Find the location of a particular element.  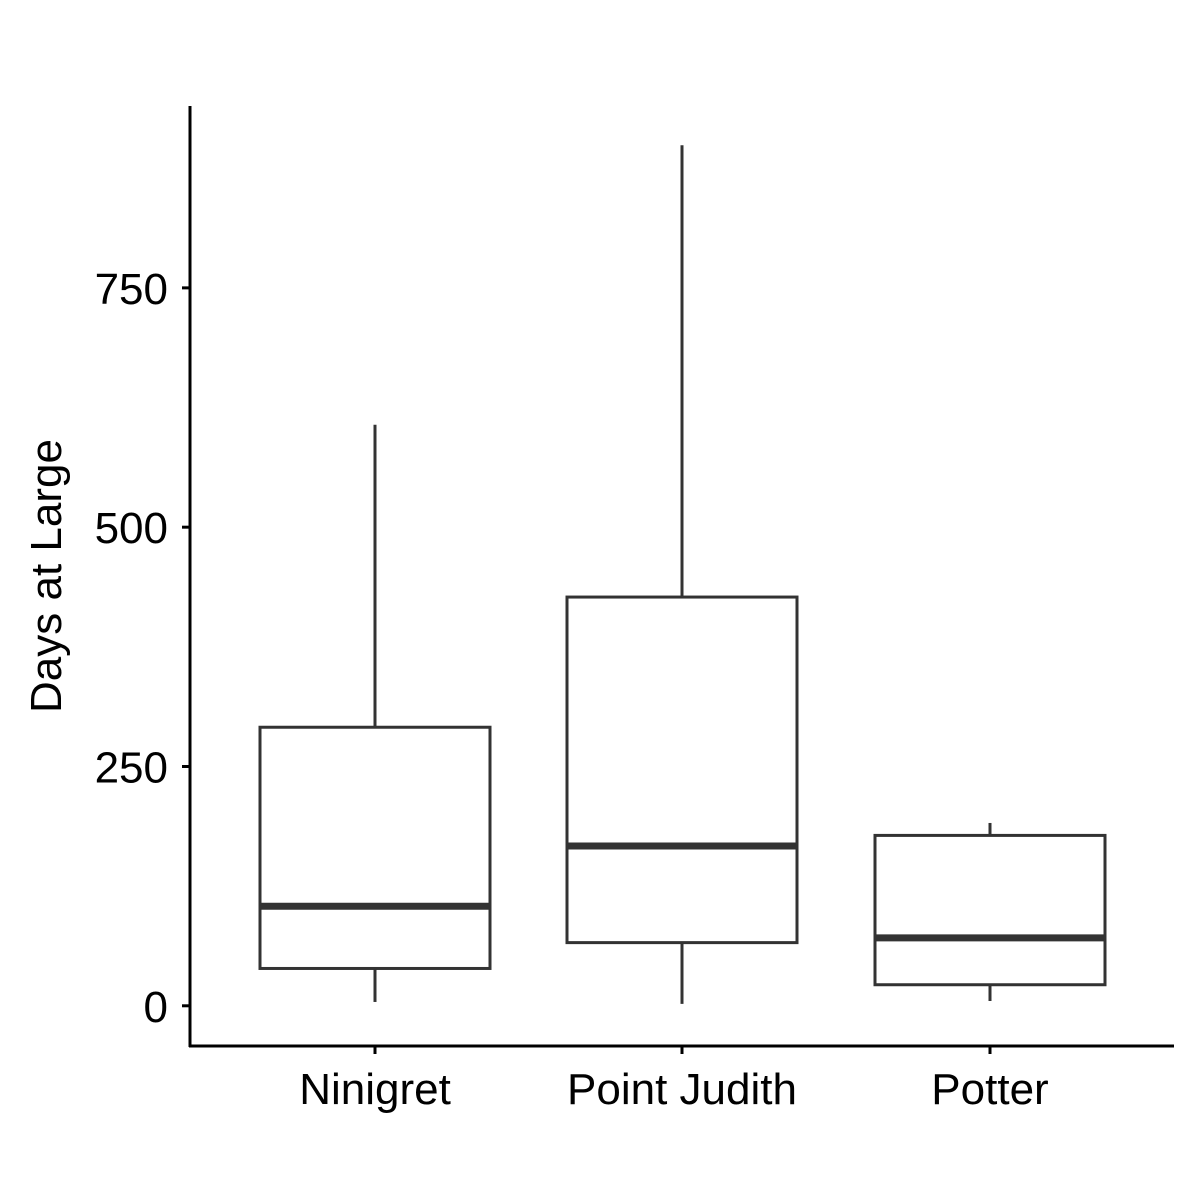

box-point-judith is located at coordinates (682, 574).